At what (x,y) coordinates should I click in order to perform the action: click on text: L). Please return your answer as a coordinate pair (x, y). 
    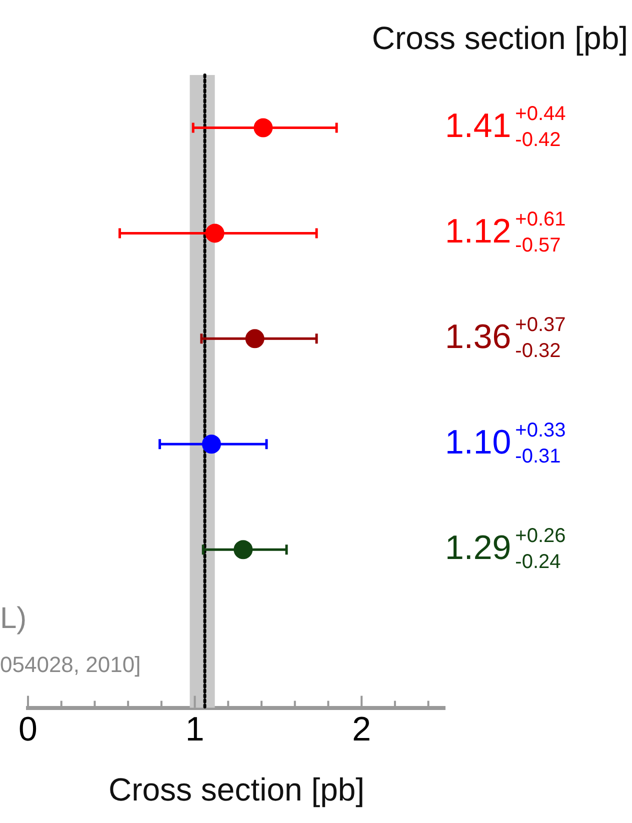
    Looking at the image, I should click on (13, 619).